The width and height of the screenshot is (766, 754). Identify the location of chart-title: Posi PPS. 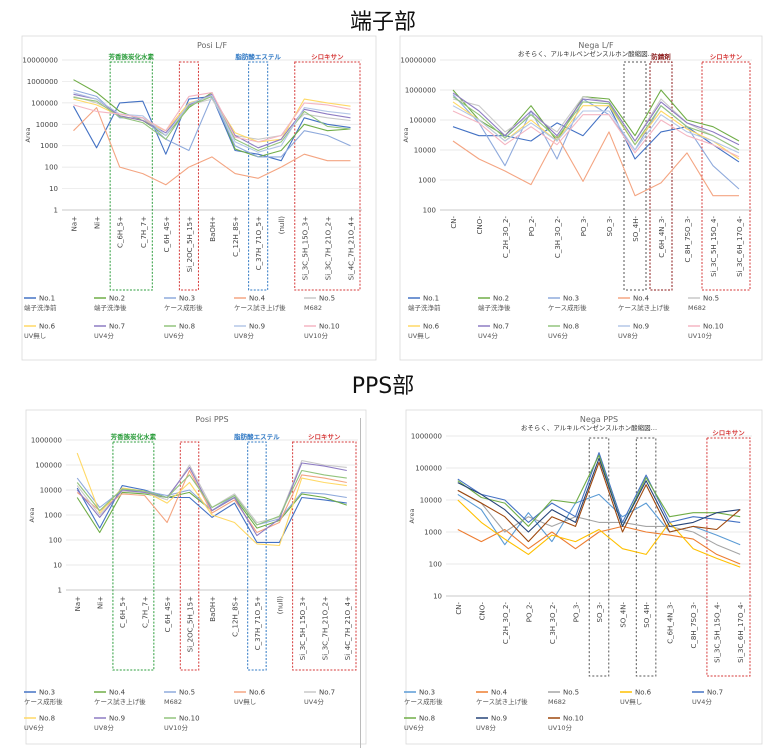
(211, 419).